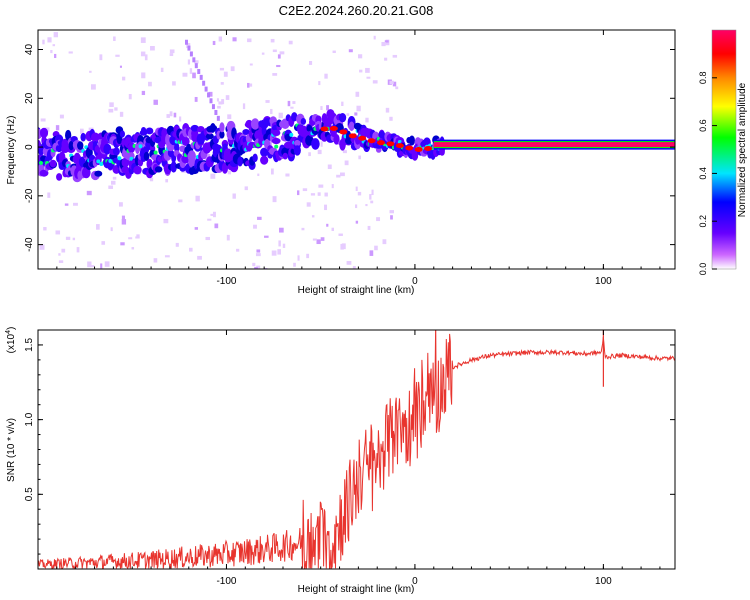 This screenshot has height=600, width=750. I want to click on colorbar-tick-label: 0.0, so click(703, 269).